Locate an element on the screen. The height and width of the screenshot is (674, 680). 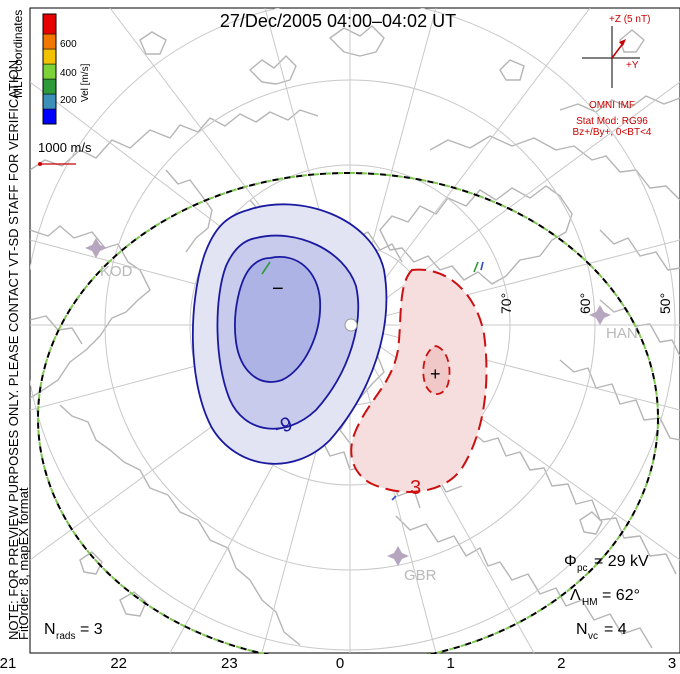
stats-n-rads: N rads = 3 is located at coordinates (73, 631).